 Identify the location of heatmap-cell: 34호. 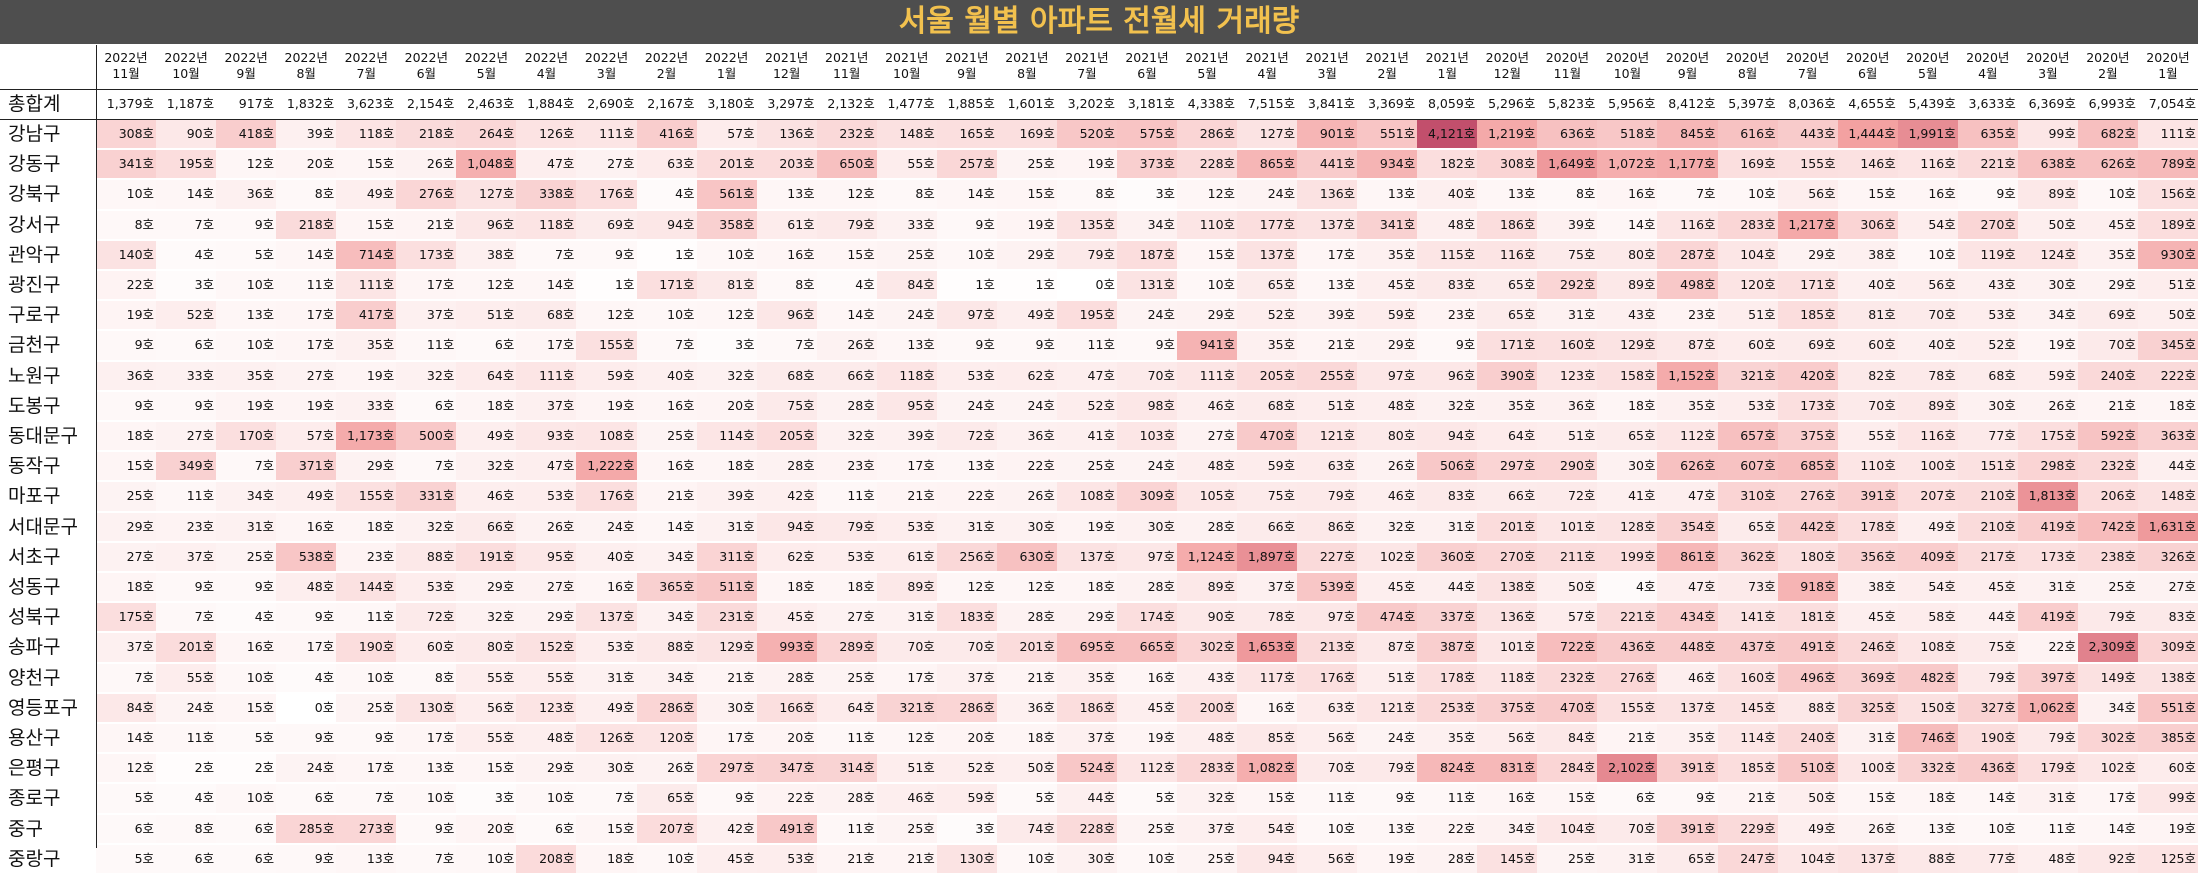
(1147, 224).